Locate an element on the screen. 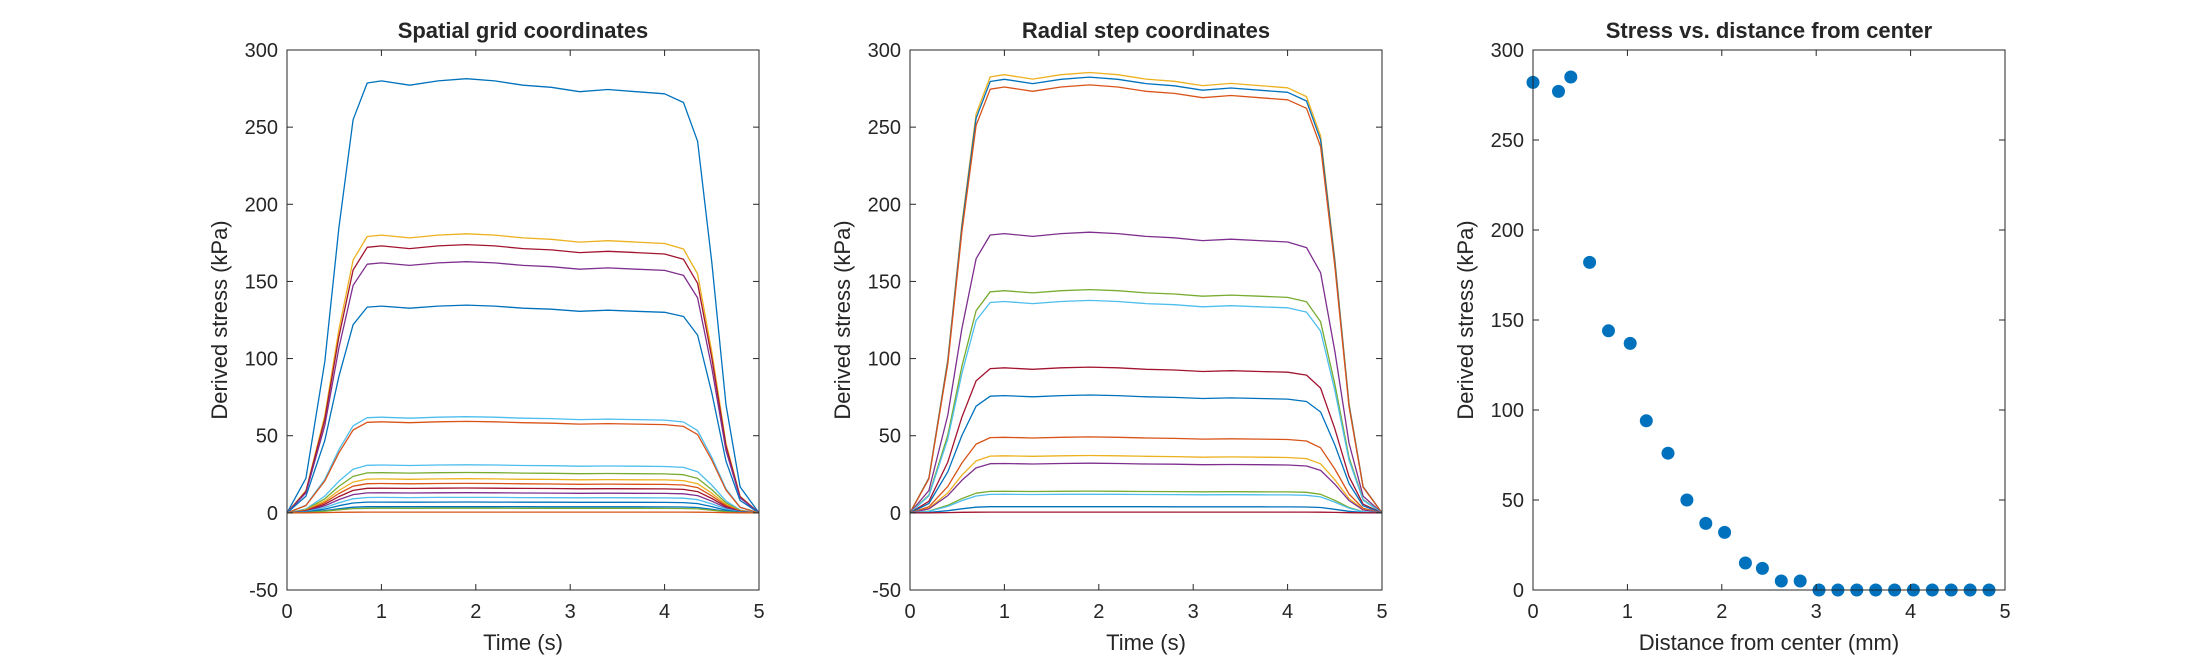 The image size is (2191, 656). chart-title: Stress vs. distance from center is located at coordinates (1769, 30).